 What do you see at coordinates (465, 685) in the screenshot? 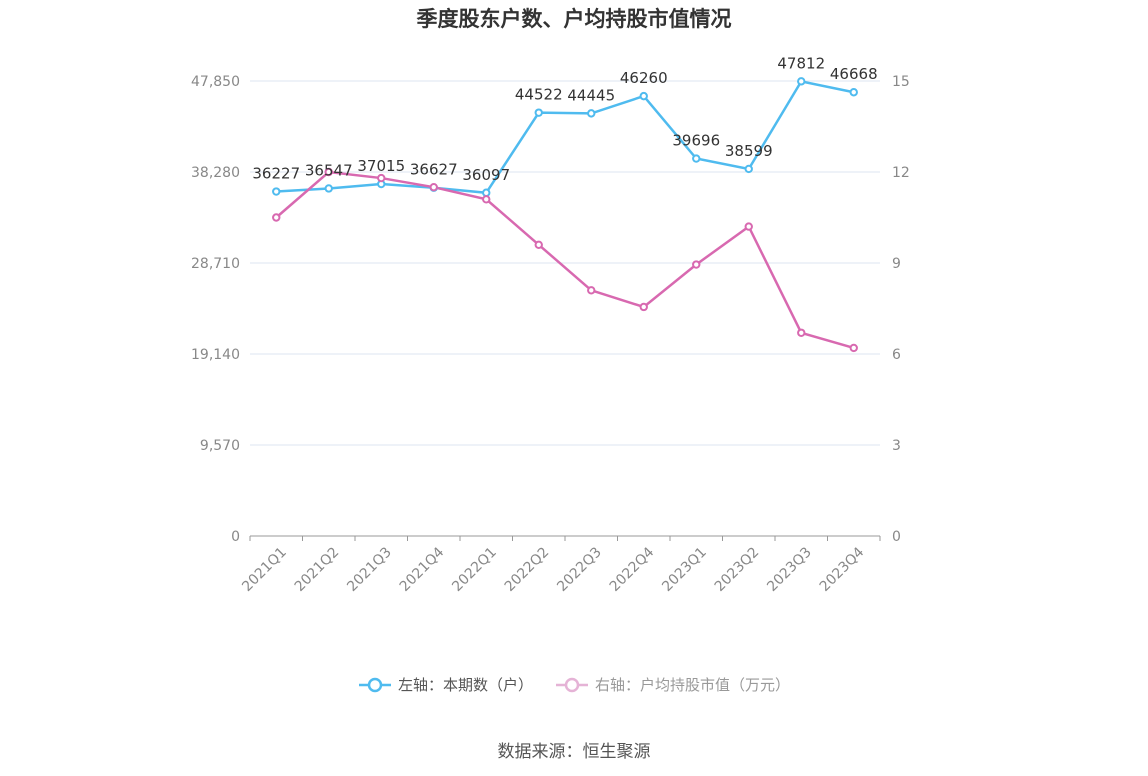
I see `legend-label-left: 左轴：本期数（户）` at bounding box center [465, 685].